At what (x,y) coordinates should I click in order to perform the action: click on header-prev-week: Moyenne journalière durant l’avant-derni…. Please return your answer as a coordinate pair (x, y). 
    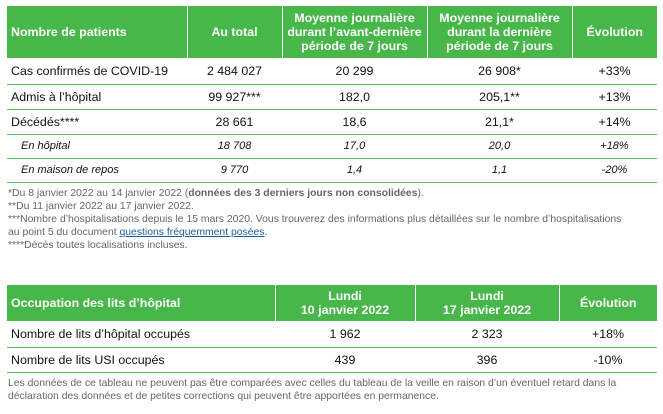
    Looking at the image, I should click on (355, 32).